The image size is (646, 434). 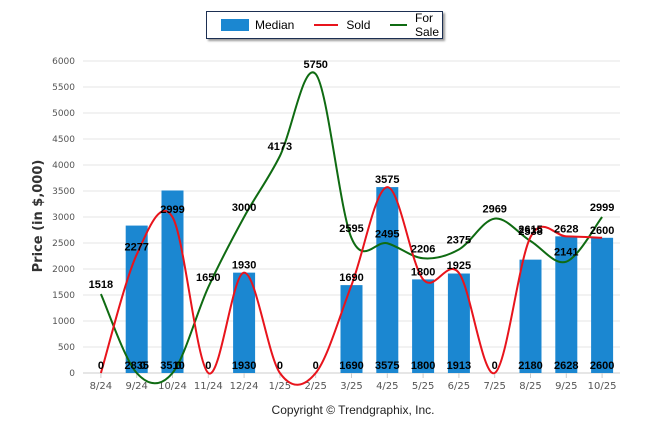 I want to click on median-data-label: 2835, so click(x=136, y=366).